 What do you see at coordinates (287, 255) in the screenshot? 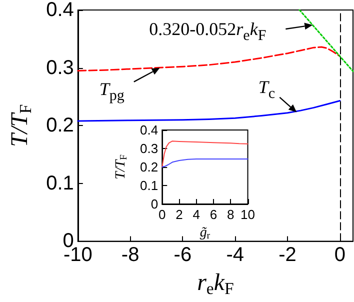
I see `x-tick-label: -2` at bounding box center [287, 255].